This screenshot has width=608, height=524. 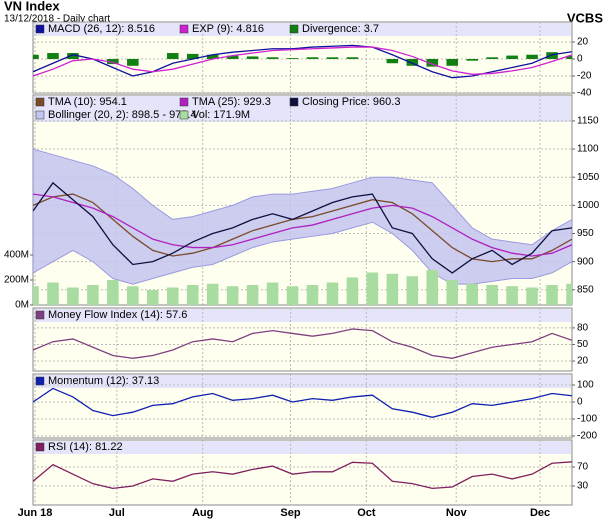 What do you see at coordinates (588, 121) in the screenshot?
I see `y-tick-label: 1150` at bounding box center [588, 121].